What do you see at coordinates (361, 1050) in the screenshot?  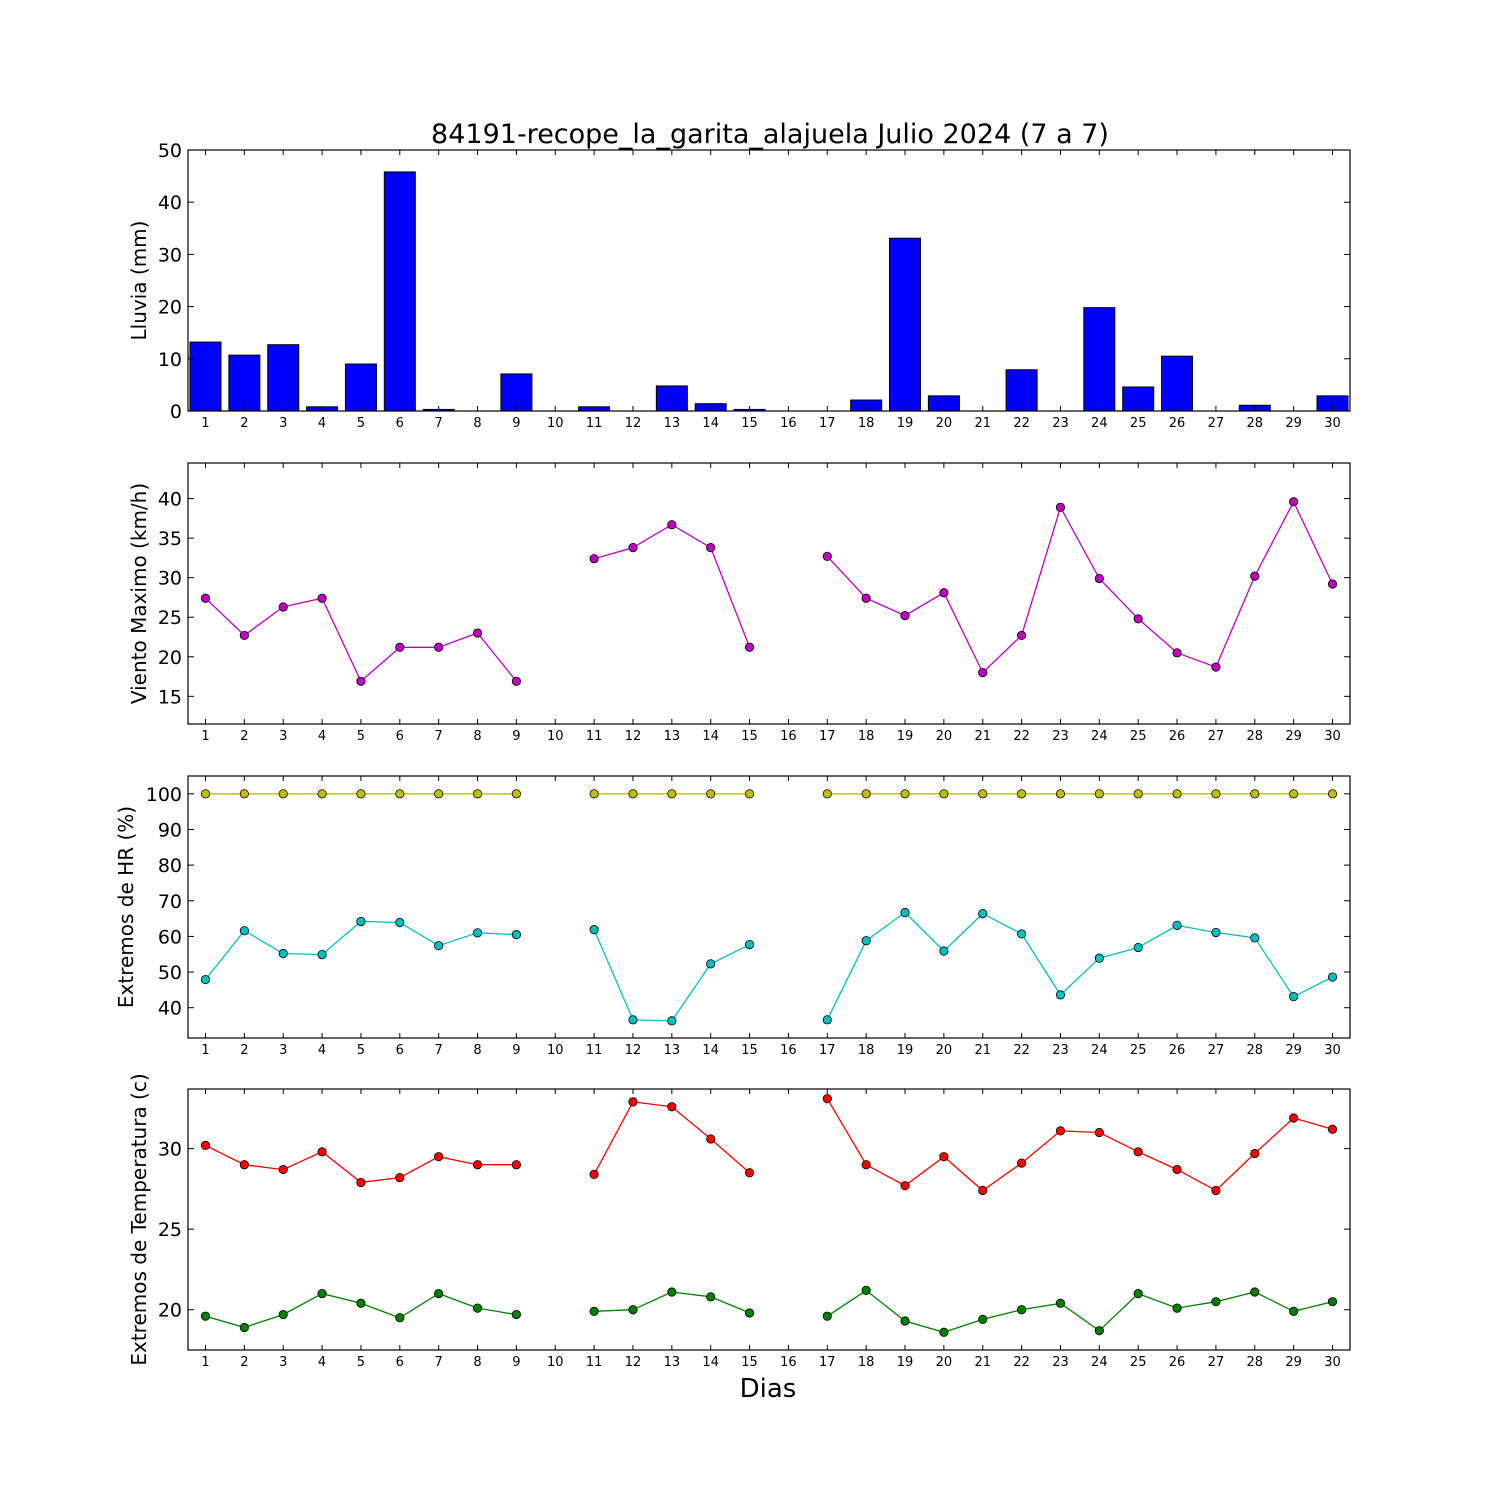 I see `x-tick-label: 5` at bounding box center [361, 1050].